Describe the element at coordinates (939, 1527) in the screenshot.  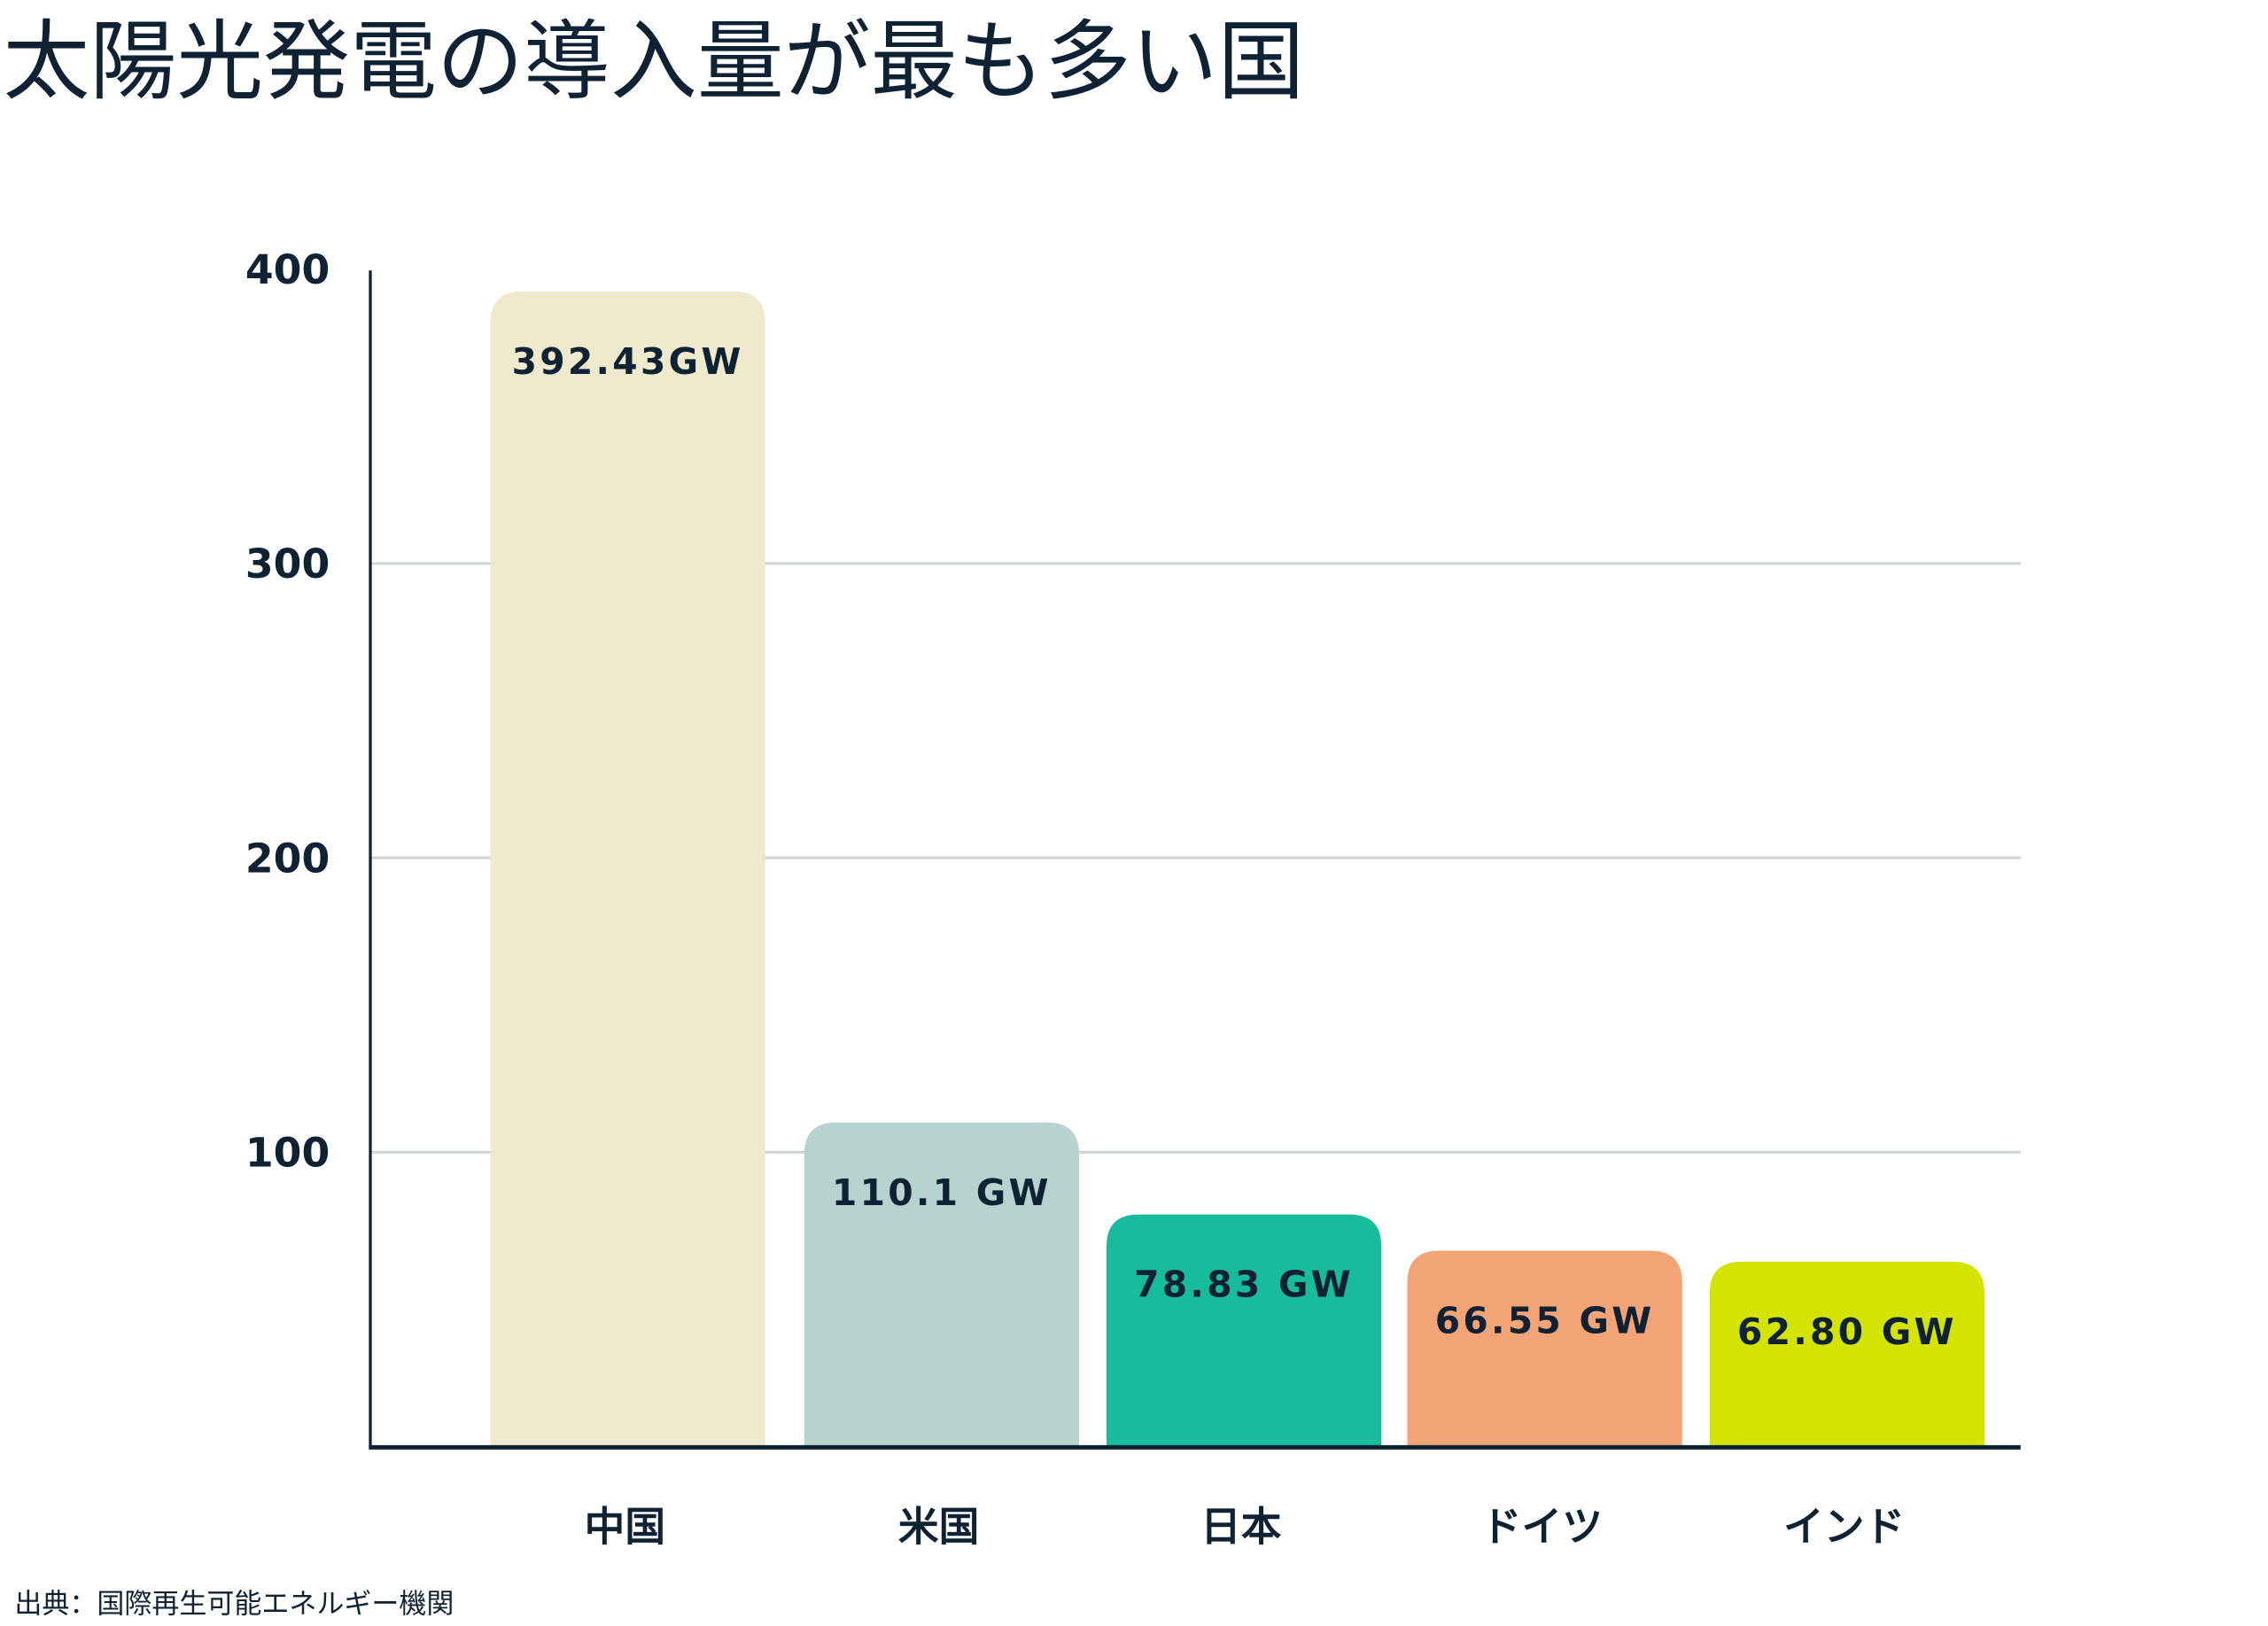
I see `x-tick-label: 米国` at that location.